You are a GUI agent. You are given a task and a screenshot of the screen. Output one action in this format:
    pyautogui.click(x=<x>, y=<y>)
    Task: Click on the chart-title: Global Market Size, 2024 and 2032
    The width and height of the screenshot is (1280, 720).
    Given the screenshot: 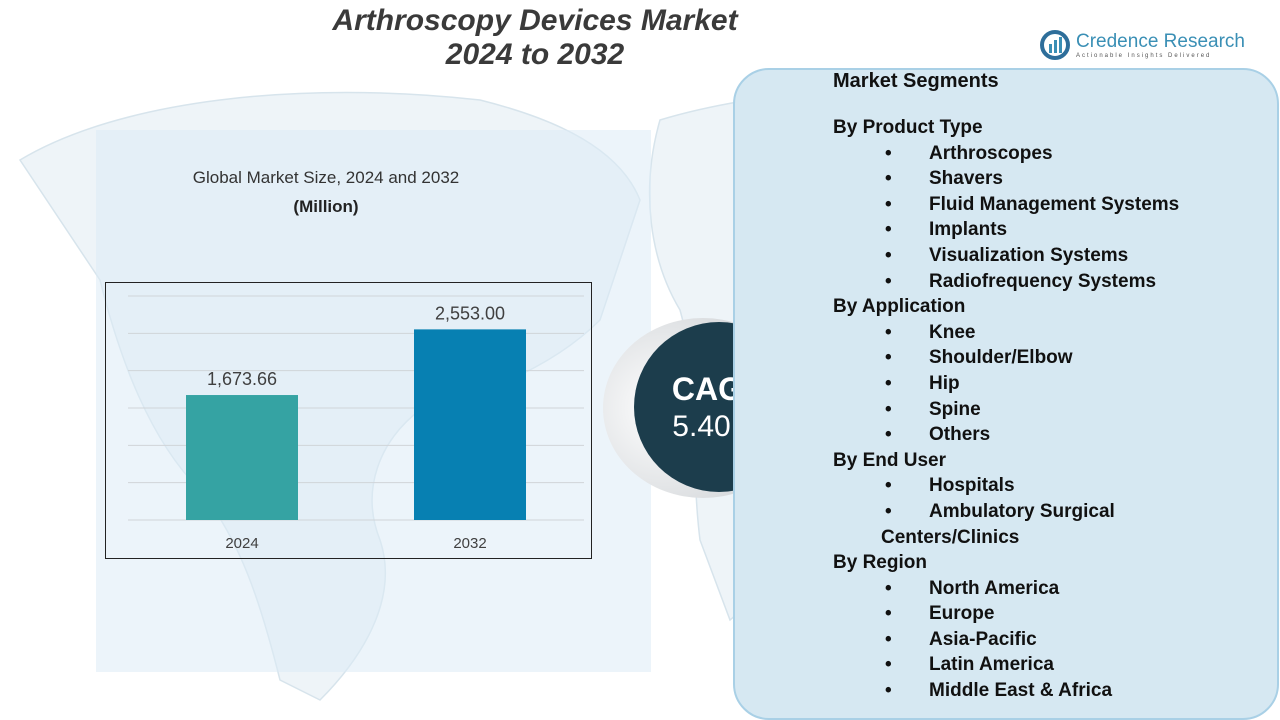 What is the action you would take?
    pyautogui.click(x=326, y=177)
    